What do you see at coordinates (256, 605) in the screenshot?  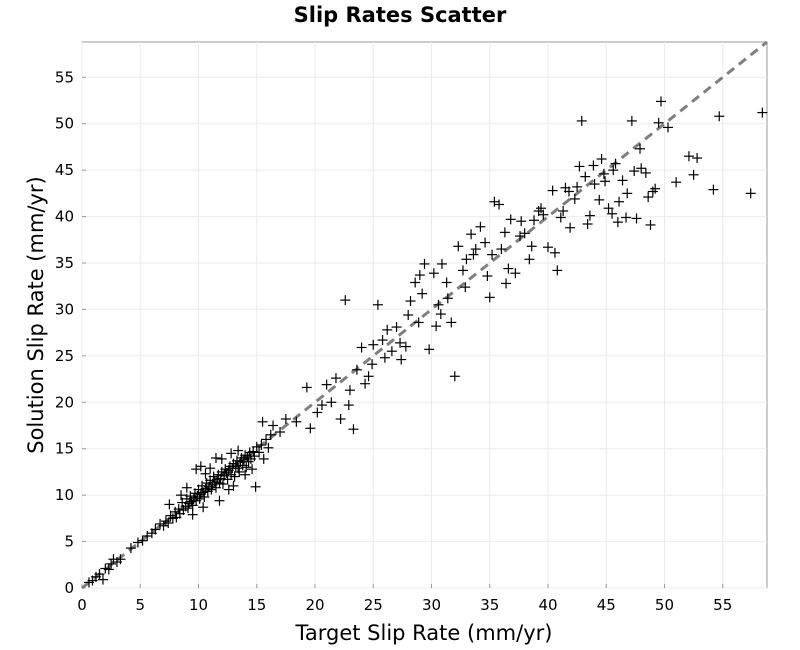 I see `x-tick-label: 15` at bounding box center [256, 605].